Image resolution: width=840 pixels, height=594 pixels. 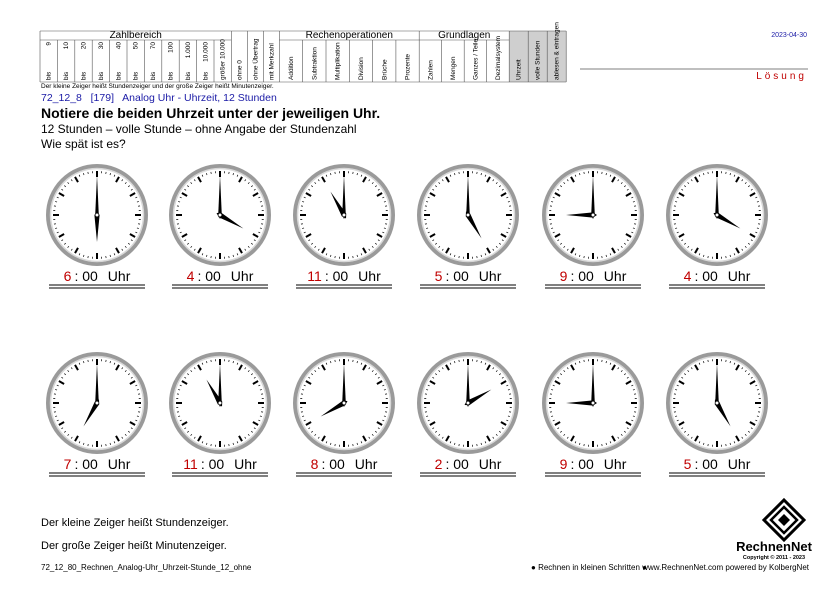 I want to click on shaded-area, so click(x=538, y=56).